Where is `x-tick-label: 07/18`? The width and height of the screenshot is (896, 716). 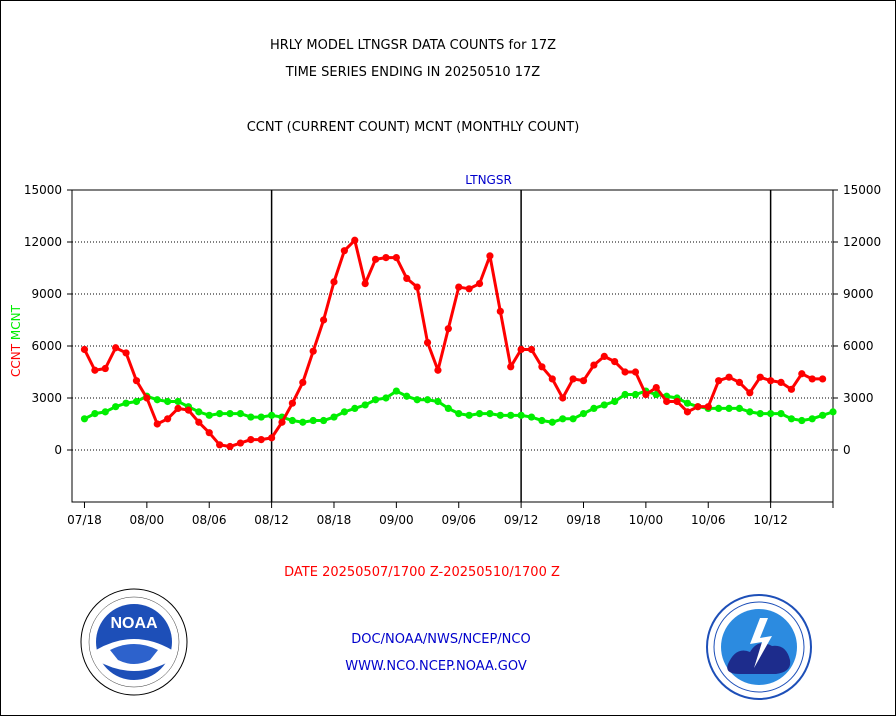
x-tick-label: 07/18 is located at coordinates (84, 520).